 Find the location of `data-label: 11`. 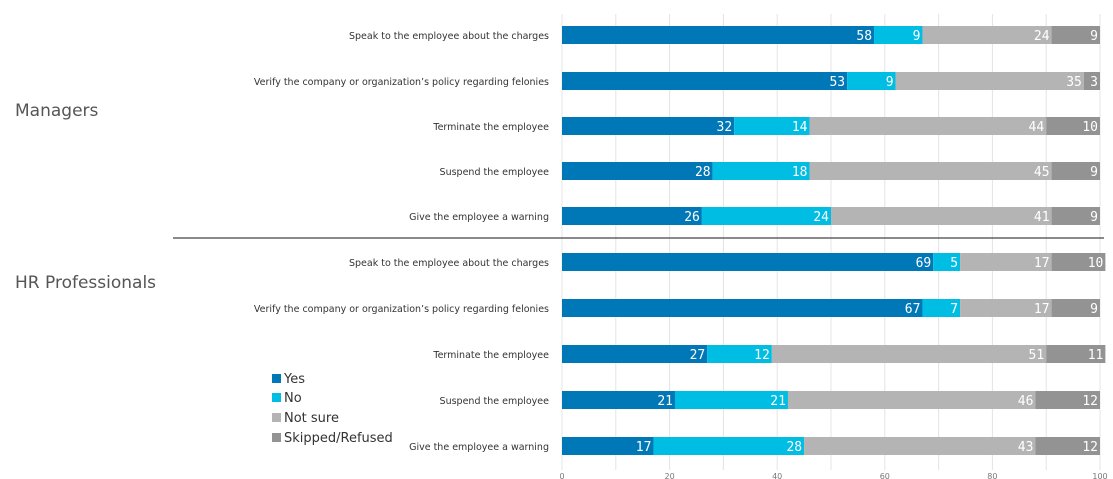

data-label: 11 is located at coordinates (1096, 355).